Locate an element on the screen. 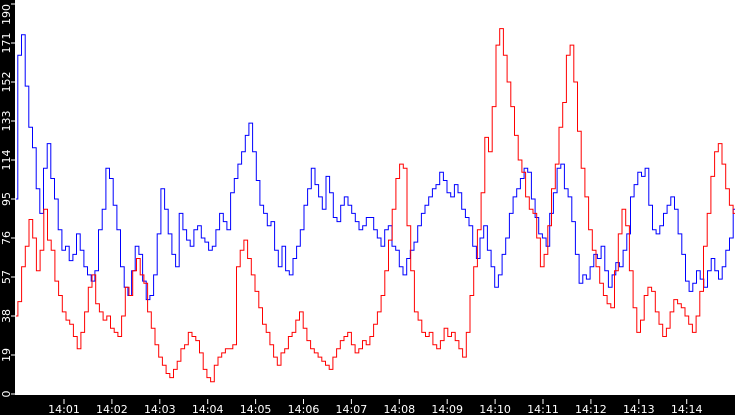 This screenshot has height=415, width=735. x-tick-label: 14:08 is located at coordinates (399, 409).